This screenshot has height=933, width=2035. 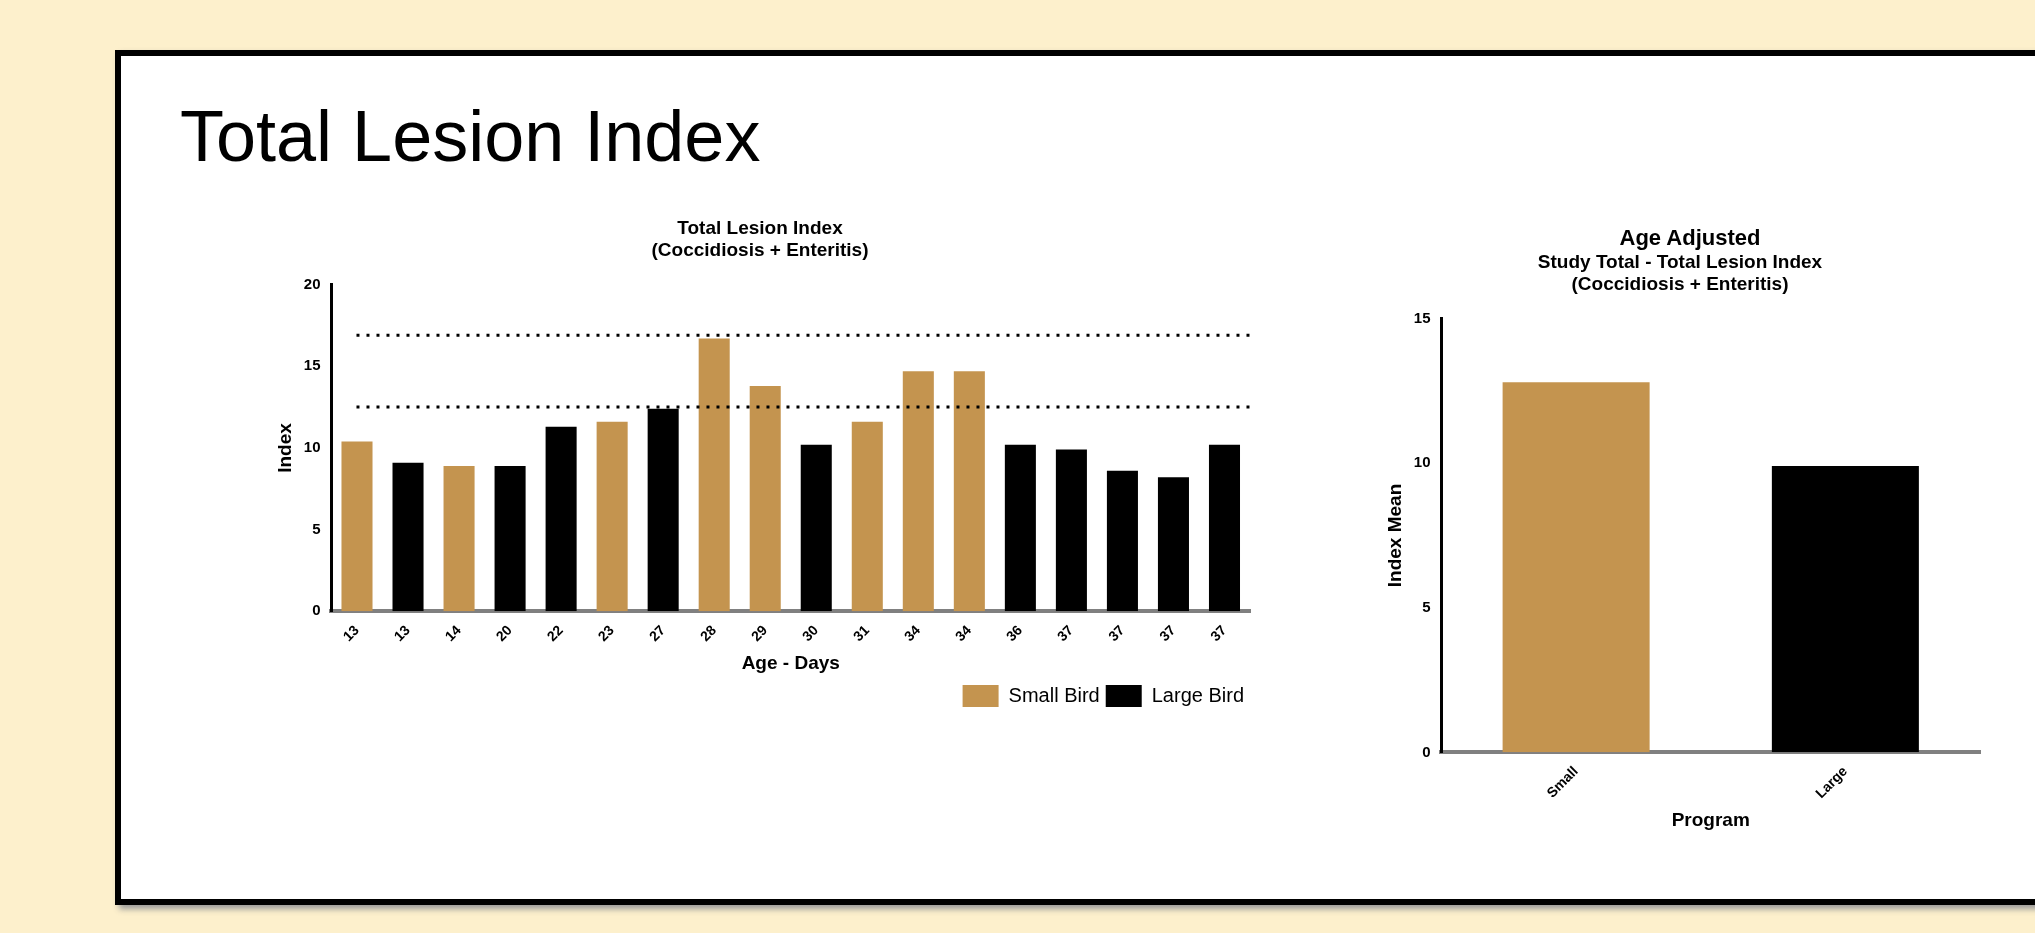 What do you see at coordinates (1710, 819) in the screenshot?
I see `x-axis-title: Program` at bounding box center [1710, 819].